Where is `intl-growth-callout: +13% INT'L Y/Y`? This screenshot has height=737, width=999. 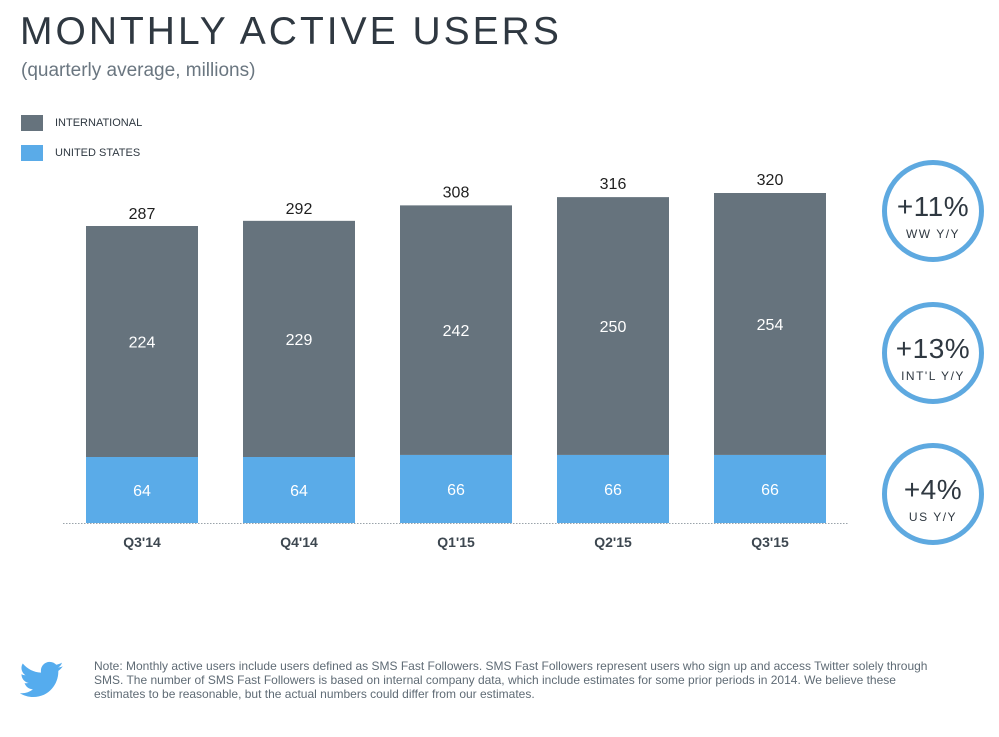 intl-growth-callout: +13% INT'L Y/Y is located at coordinates (933, 353).